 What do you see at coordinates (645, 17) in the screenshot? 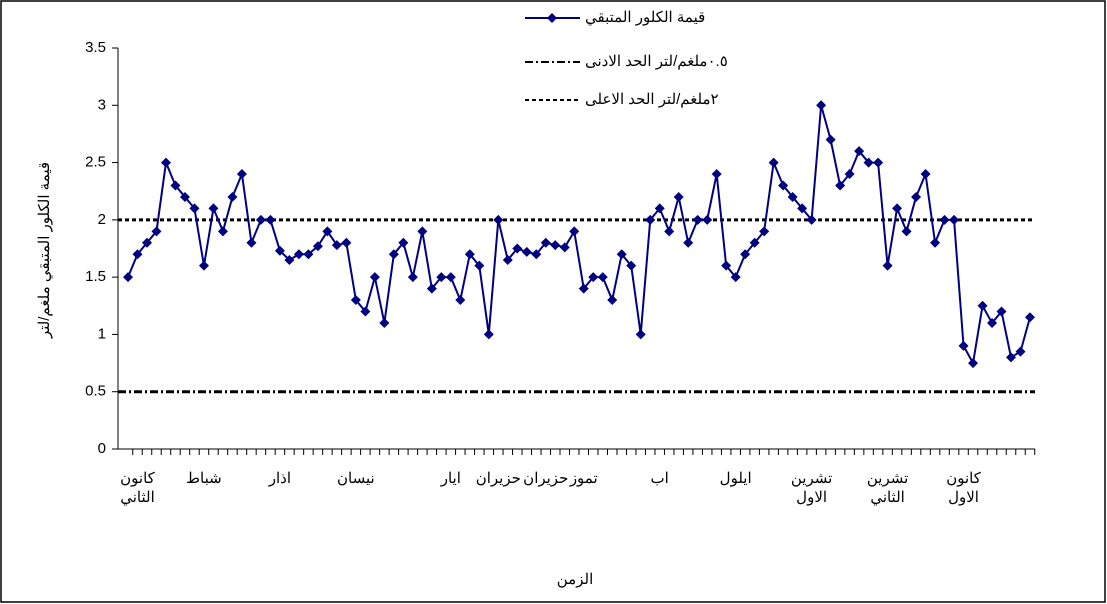
I see `legend-label: قيمة الكلور المتبقي` at bounding box center [645, 17].